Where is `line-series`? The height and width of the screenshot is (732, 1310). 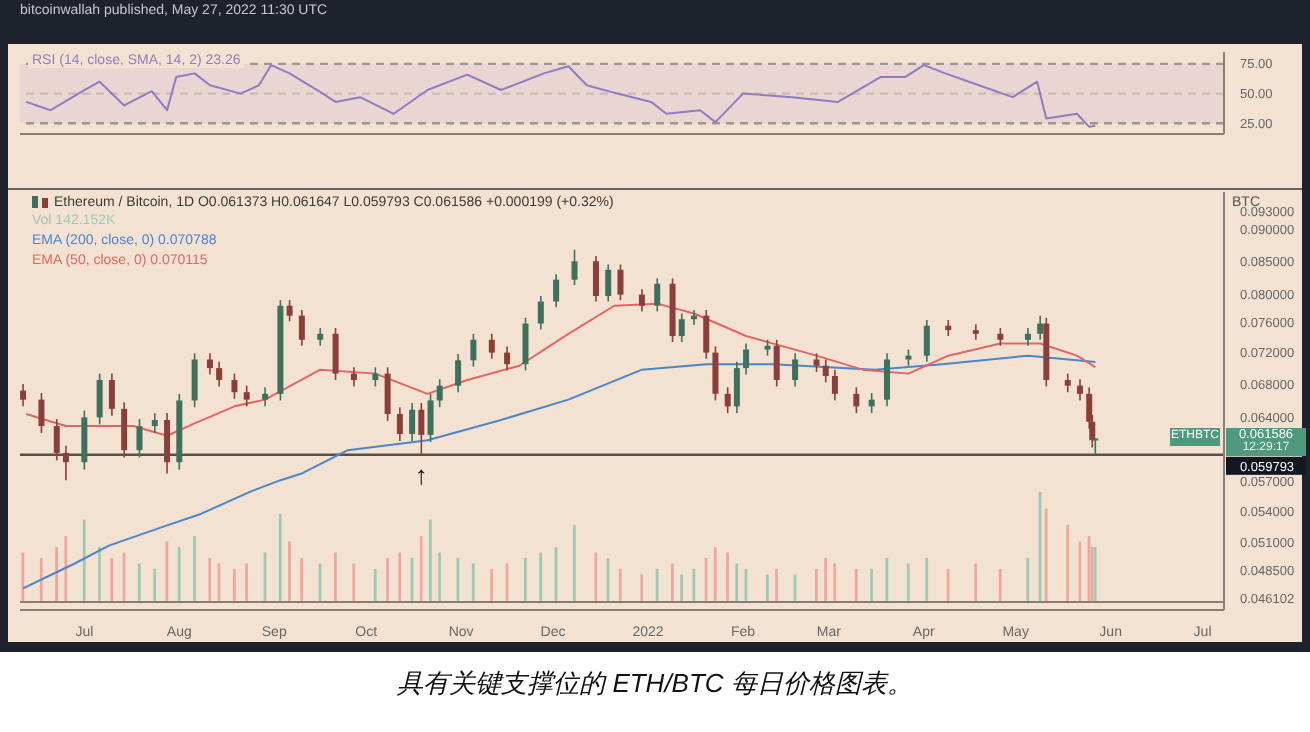
line-series is located at coordinates (561, 96).